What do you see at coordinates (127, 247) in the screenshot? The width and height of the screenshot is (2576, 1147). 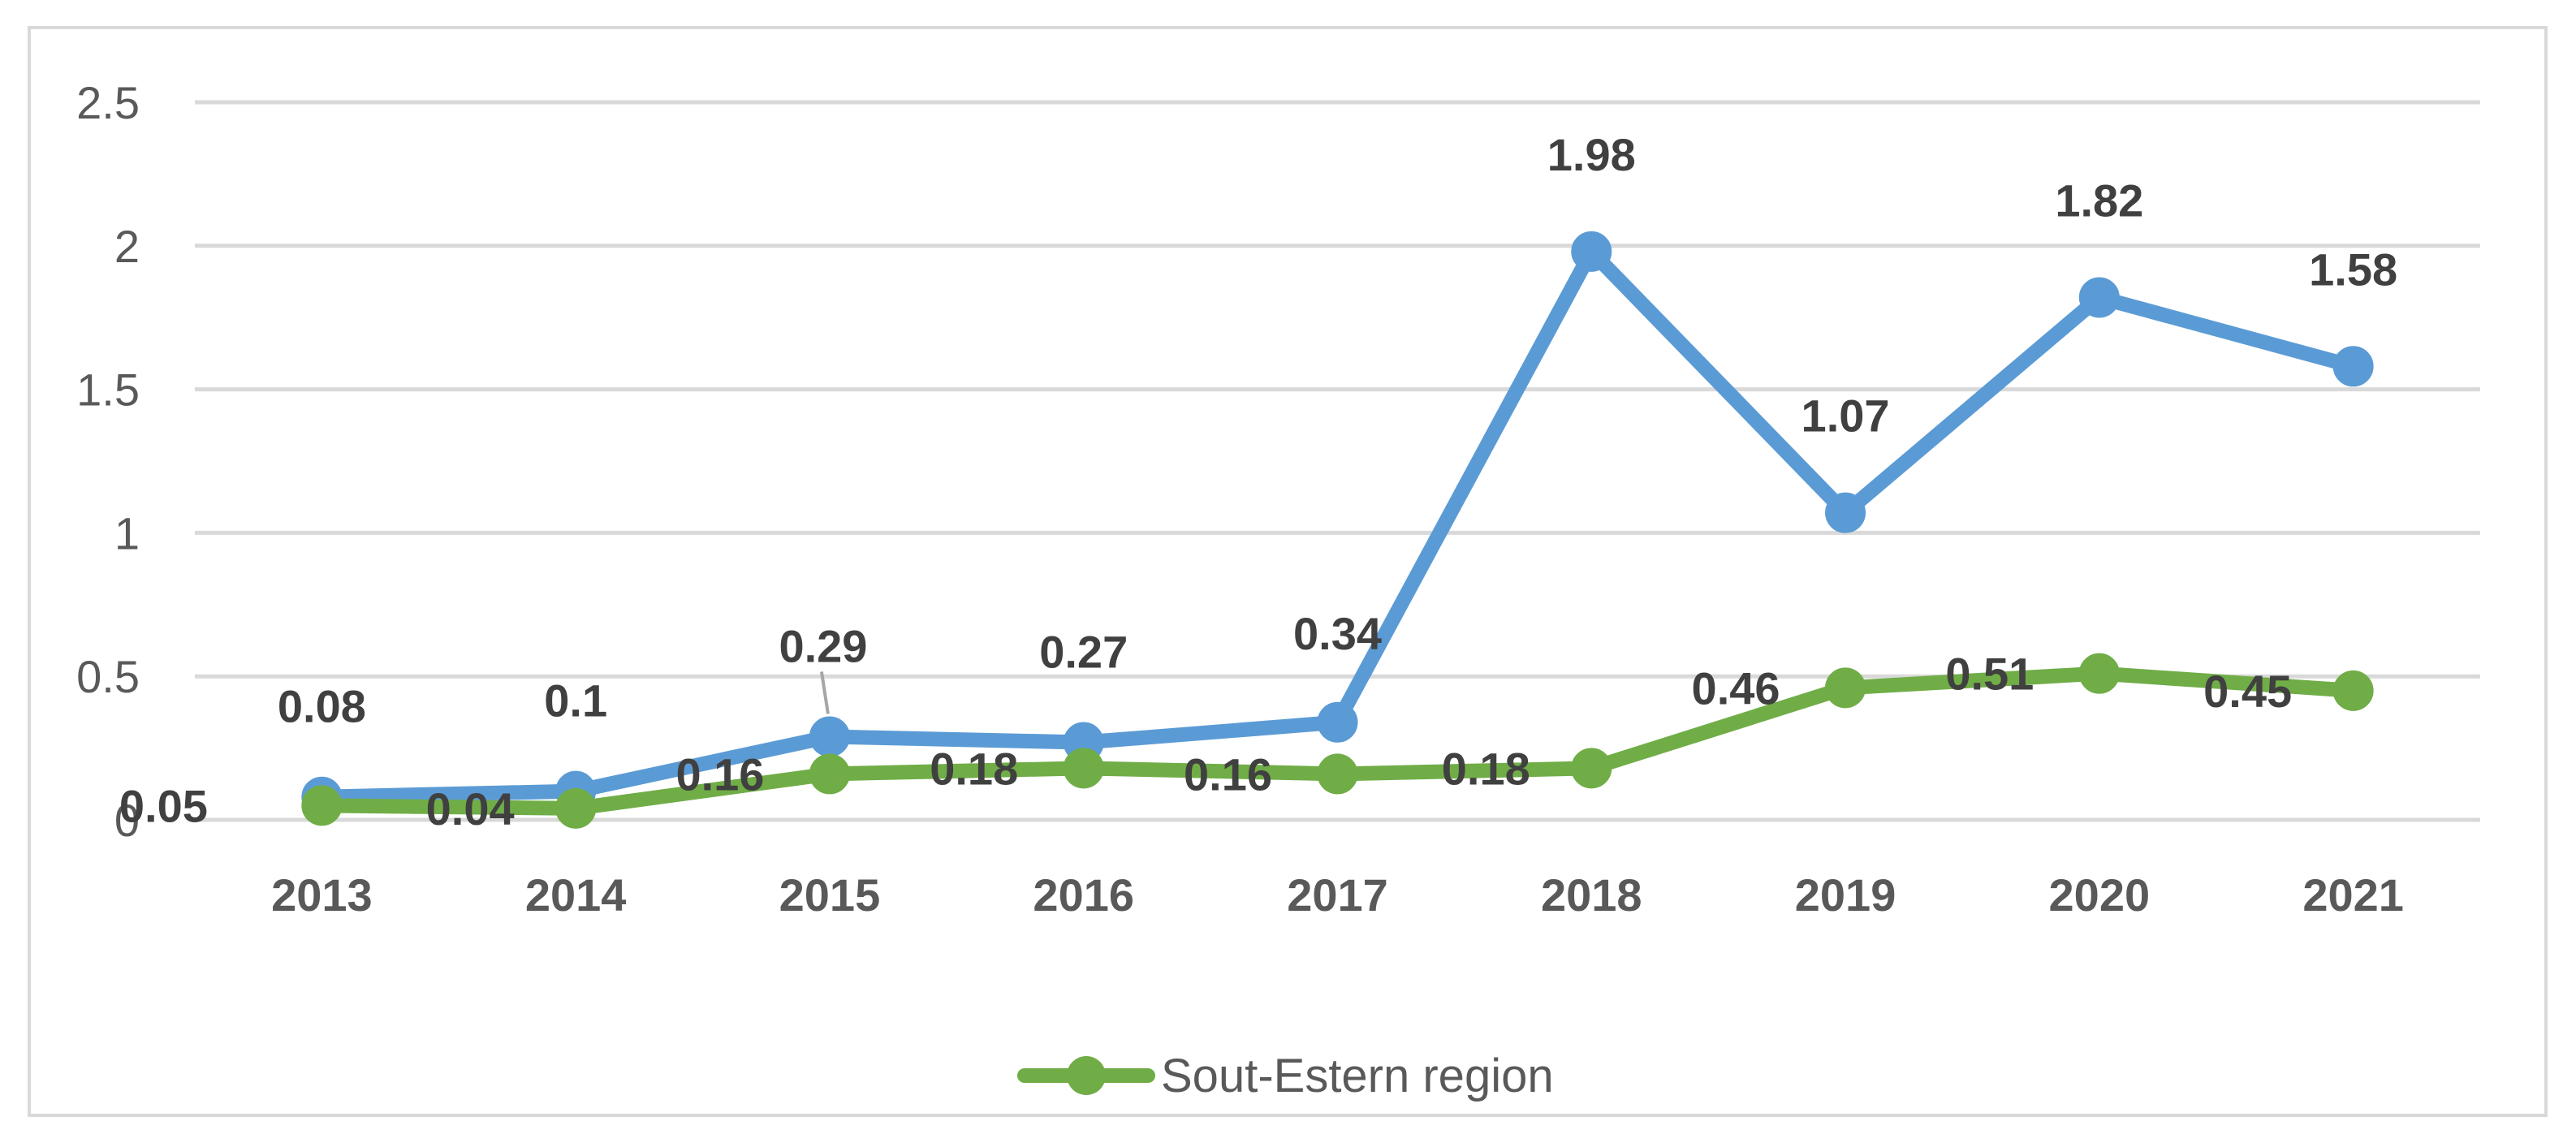 I see `y-tick-label: 2` at bounding box center [127, 247].